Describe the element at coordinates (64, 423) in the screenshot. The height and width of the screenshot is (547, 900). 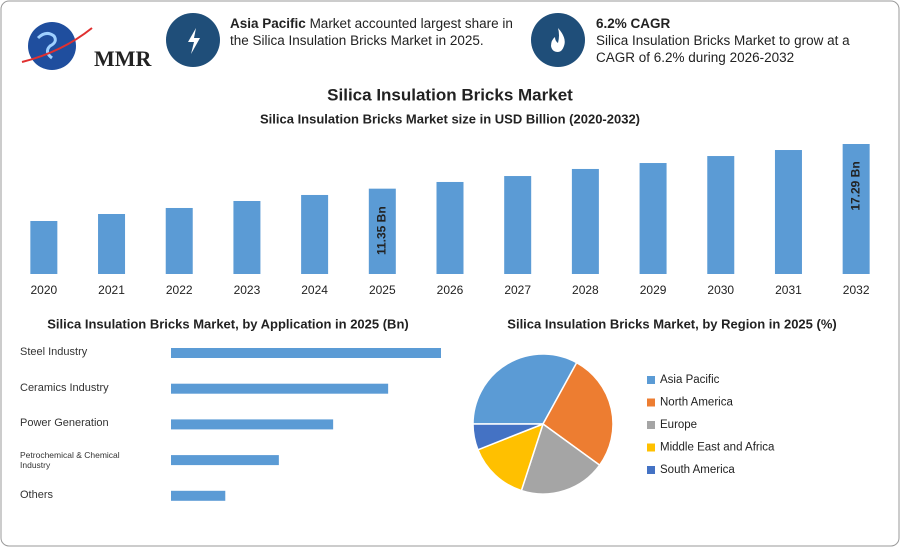
I see `category-label: Power Generation` at that location.